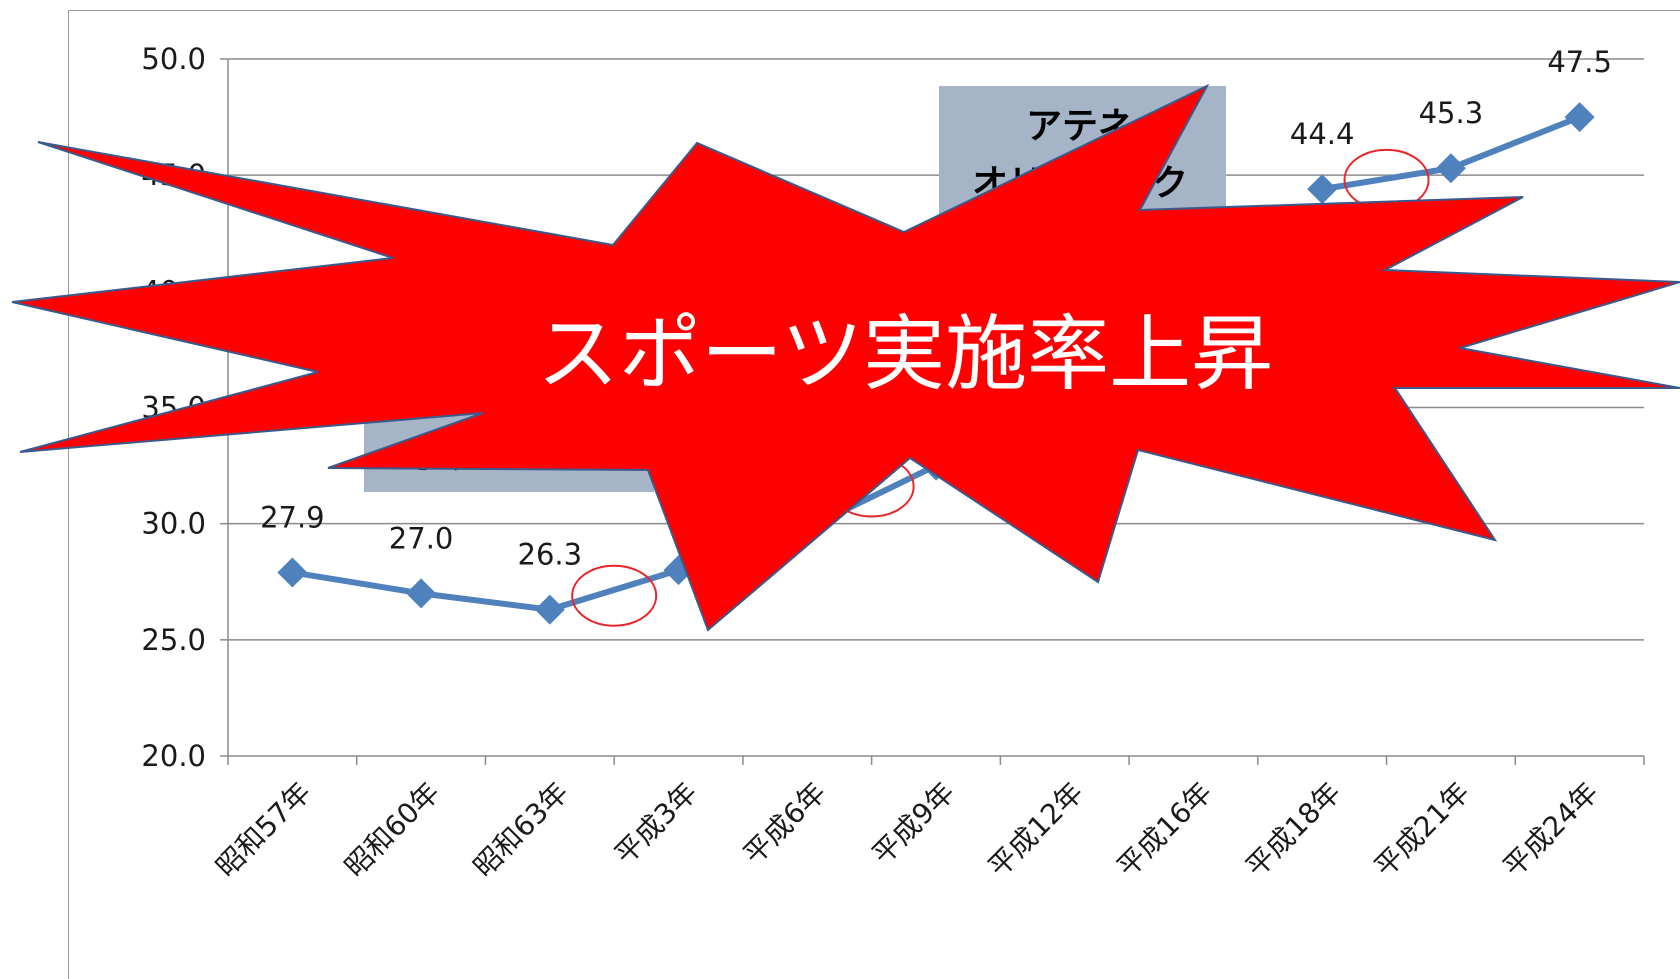  I want to click on data-label: 27.0, so click(421, 538).